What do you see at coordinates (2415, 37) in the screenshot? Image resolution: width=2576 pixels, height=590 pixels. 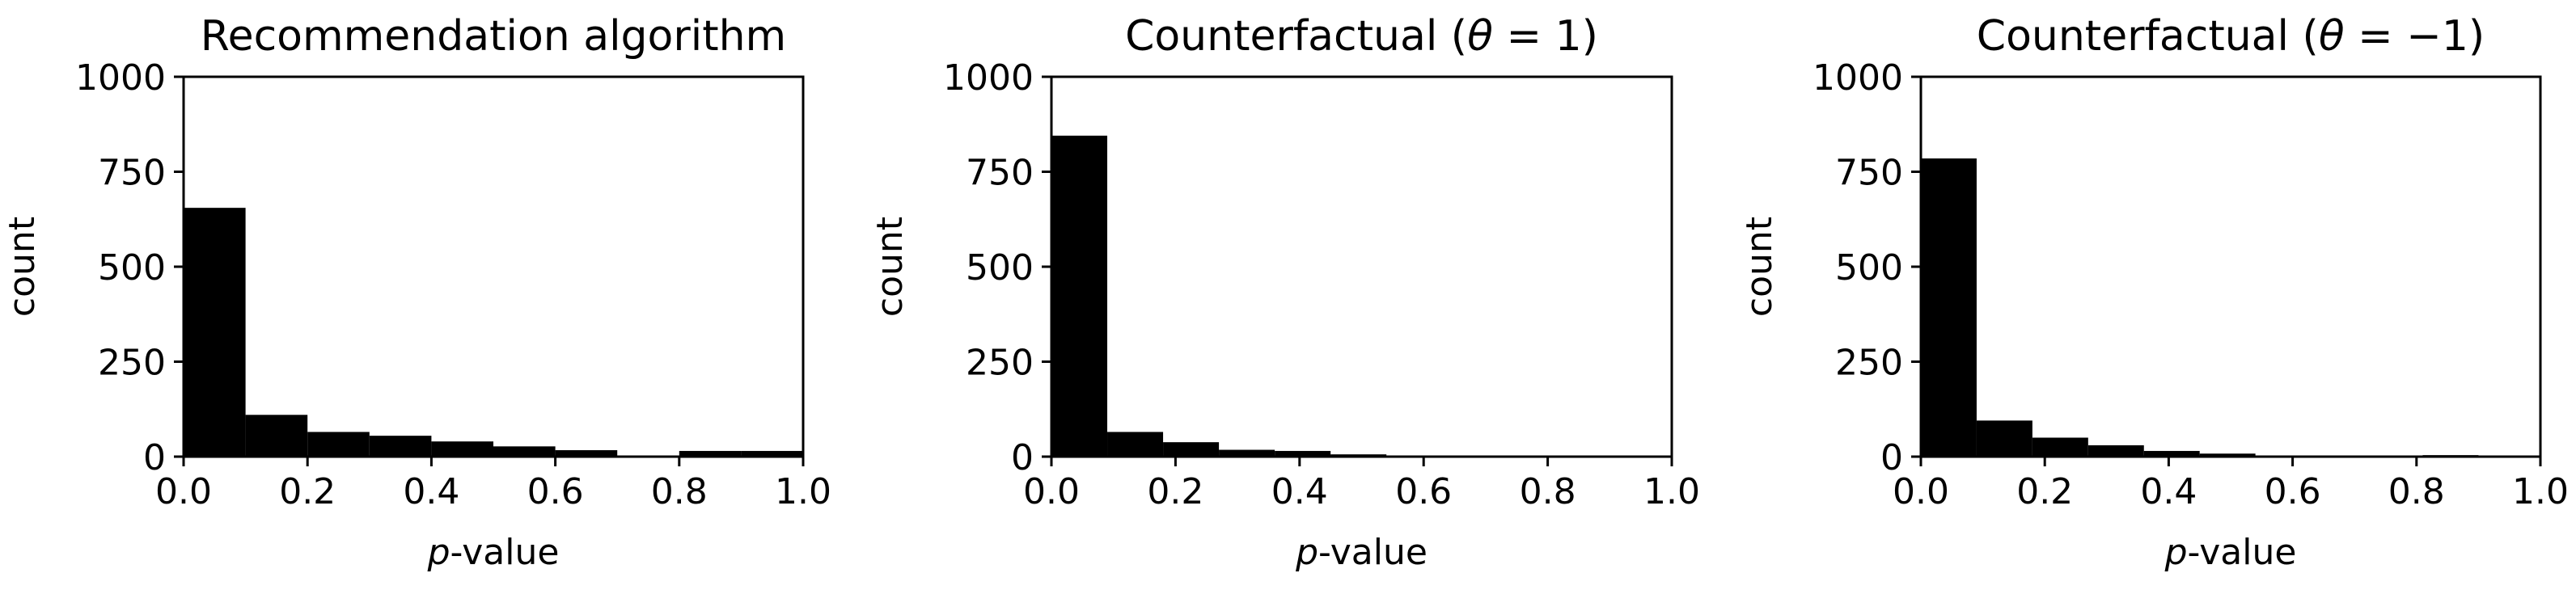 I see `chart-title-rest: = −1)` at bounding box center [2415, 37].